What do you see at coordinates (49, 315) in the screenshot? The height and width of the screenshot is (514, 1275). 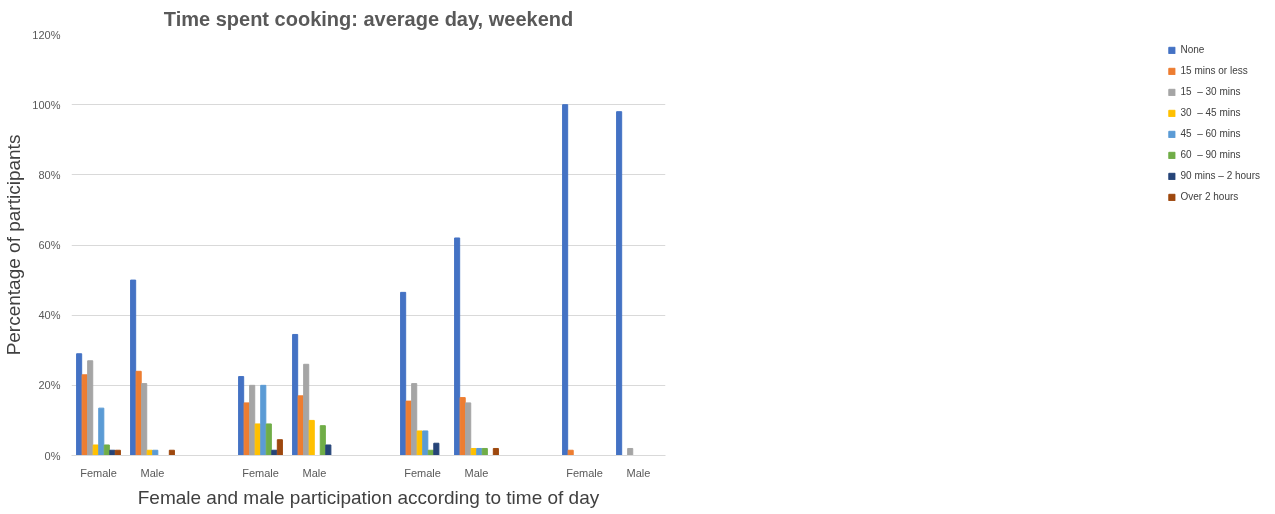 I see `y-tick-label: 40%` at bounding box center [49, 315].